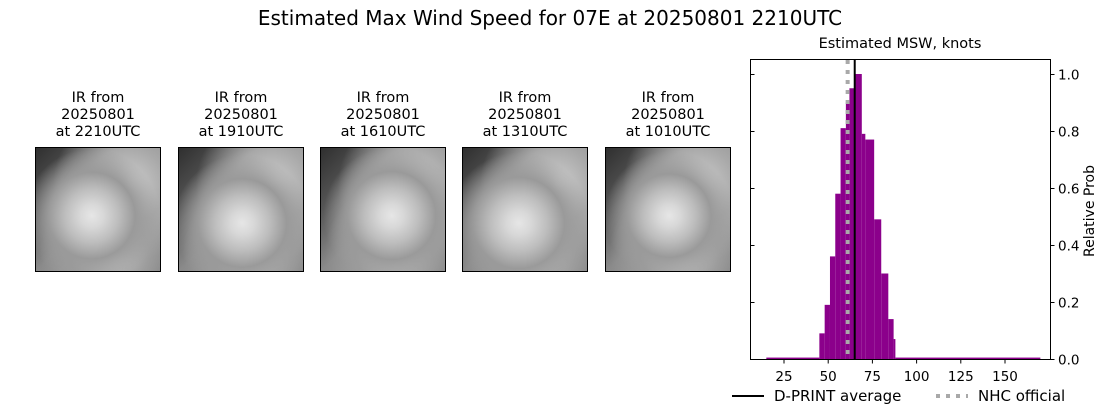 The width and height of the screenshot is (1100, 409). What do you see at coordinates (961, 377) in the screenshot?
I see `x-tick-label: 125` at bounding box center [961, 377].